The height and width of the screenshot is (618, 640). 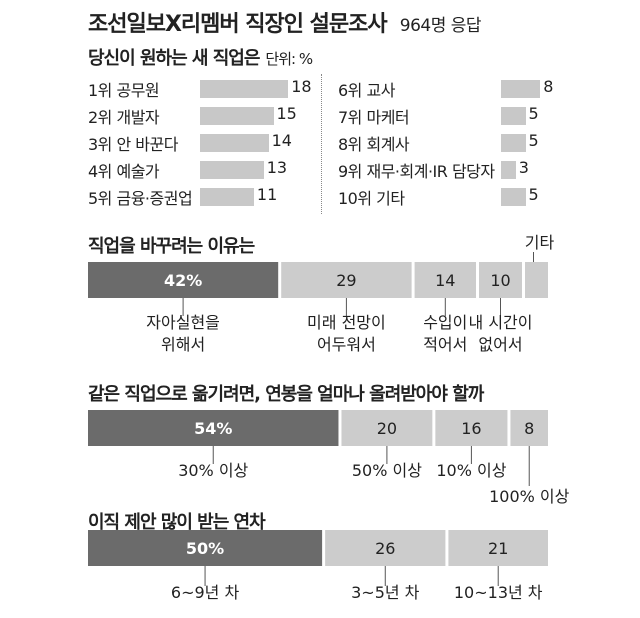 I want to click on header: 조선일보X리멤버 직장인 설문조사 964명 응답, so click(x=285, y=22).